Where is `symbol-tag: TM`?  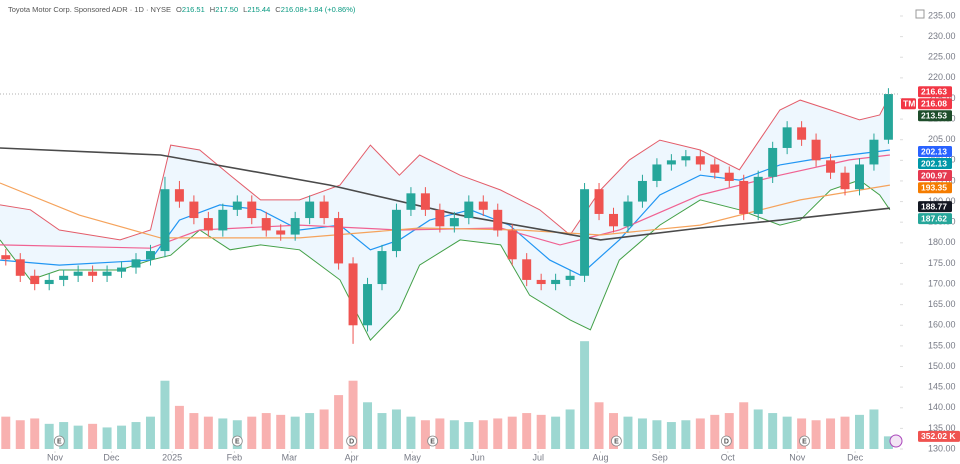
symbol-tag: TM is located at coordinates (909, 104).